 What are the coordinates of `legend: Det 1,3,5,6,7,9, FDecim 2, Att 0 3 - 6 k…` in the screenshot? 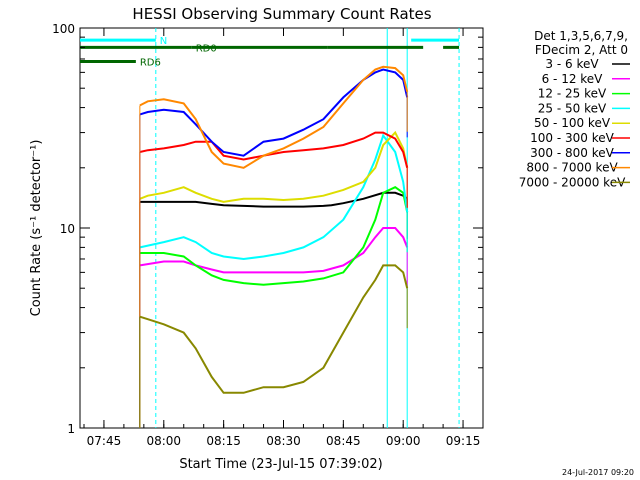 It's located at (574, 109).